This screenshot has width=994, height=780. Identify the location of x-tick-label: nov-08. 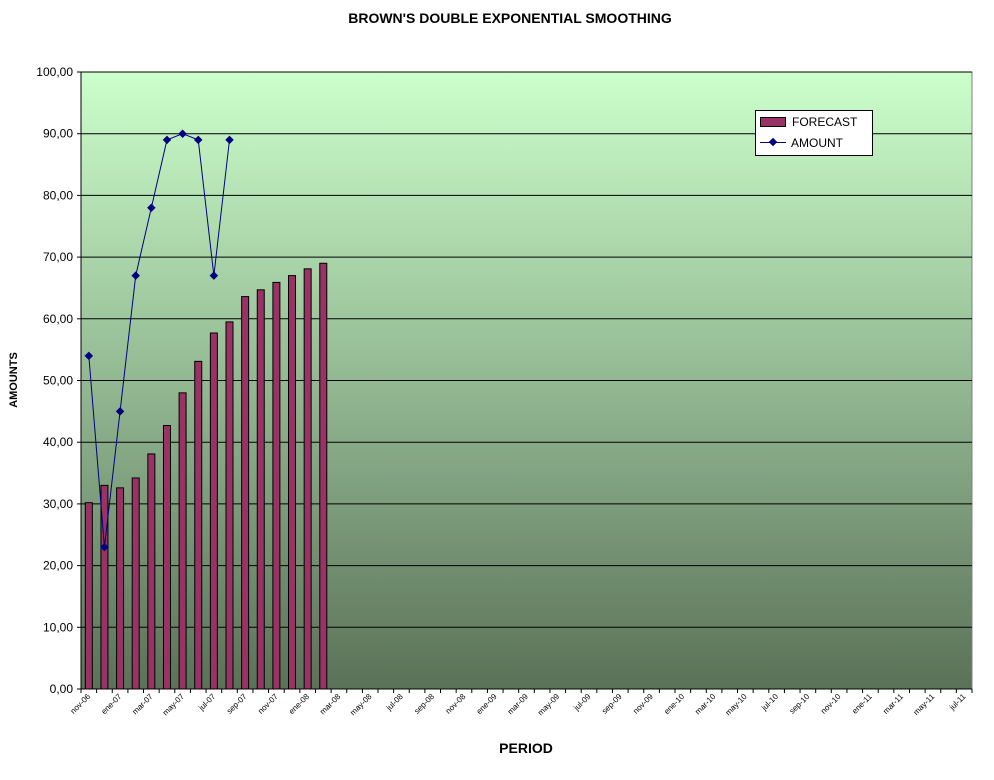
(456, 704).